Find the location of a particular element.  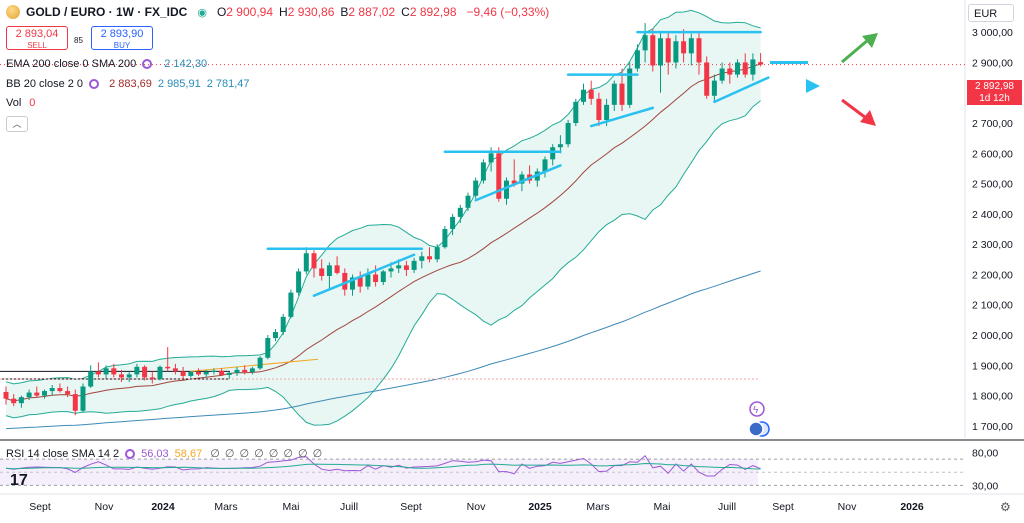

tradingview-logo-icon: 17 is located at coordinates (19, 480).